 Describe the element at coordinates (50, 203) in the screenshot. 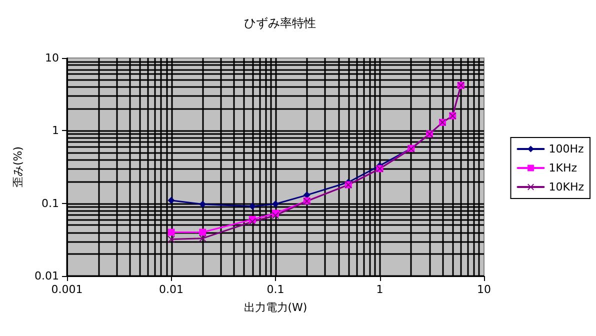

I see `y-tick-label: 0.1` at that location.